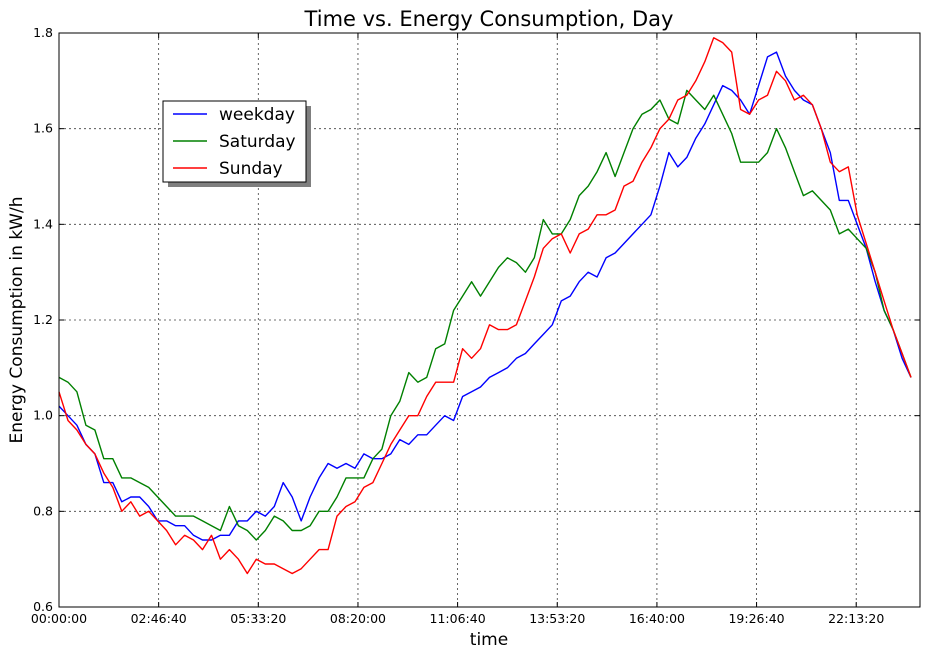 The width and height of the screenshot is (926, 653). Describe the element at coordinates (59, 618) in the screenshot. I see `x-tick-label: 00:00:00` at that location.